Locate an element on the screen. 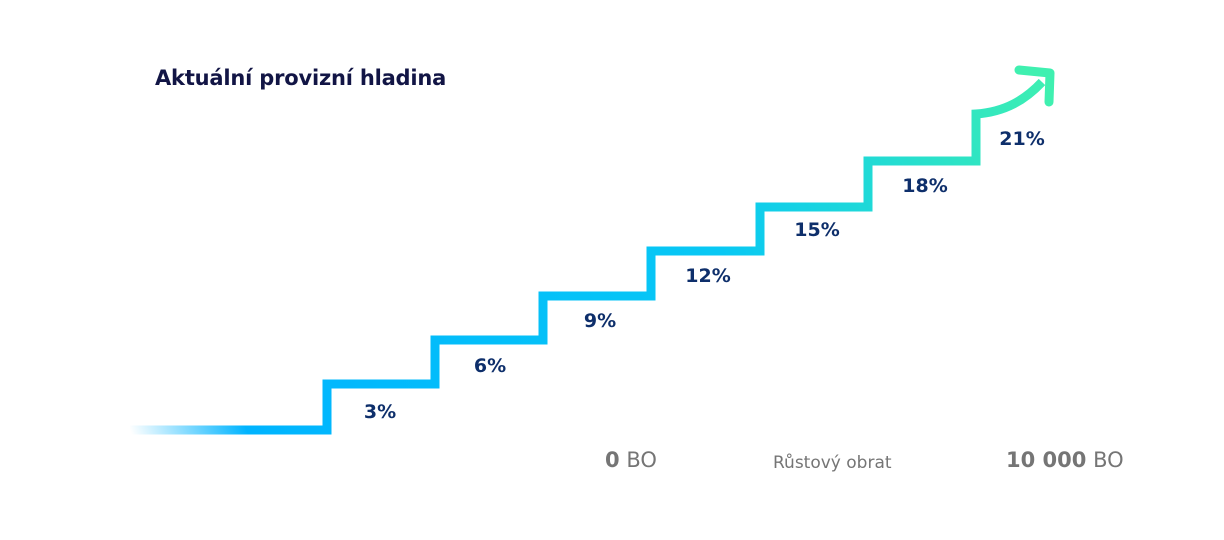  level-label-9: 9% is located at coordinates (600, 321).